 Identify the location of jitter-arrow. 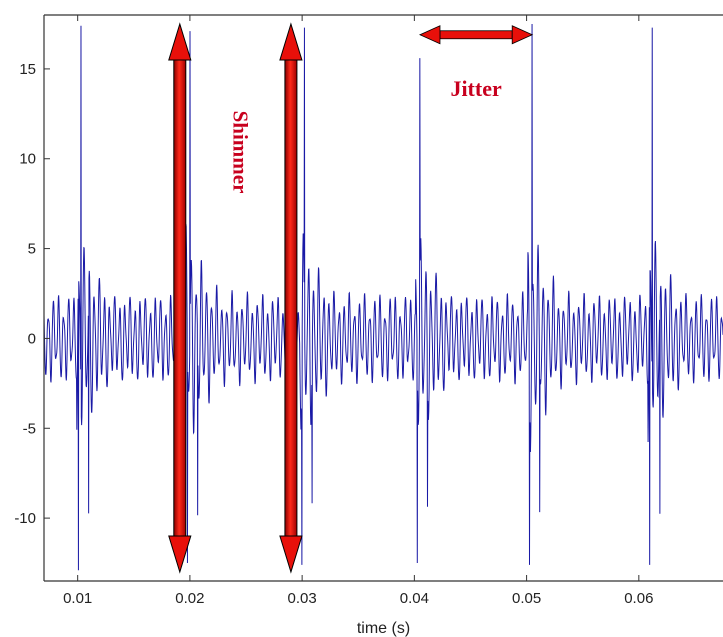
(476, 35).